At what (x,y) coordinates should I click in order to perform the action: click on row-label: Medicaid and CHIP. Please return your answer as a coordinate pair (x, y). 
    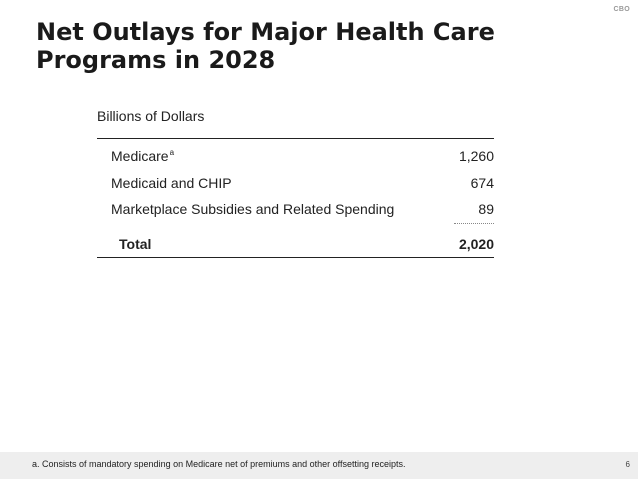
    Looking at the image, I should click on (171, 183).